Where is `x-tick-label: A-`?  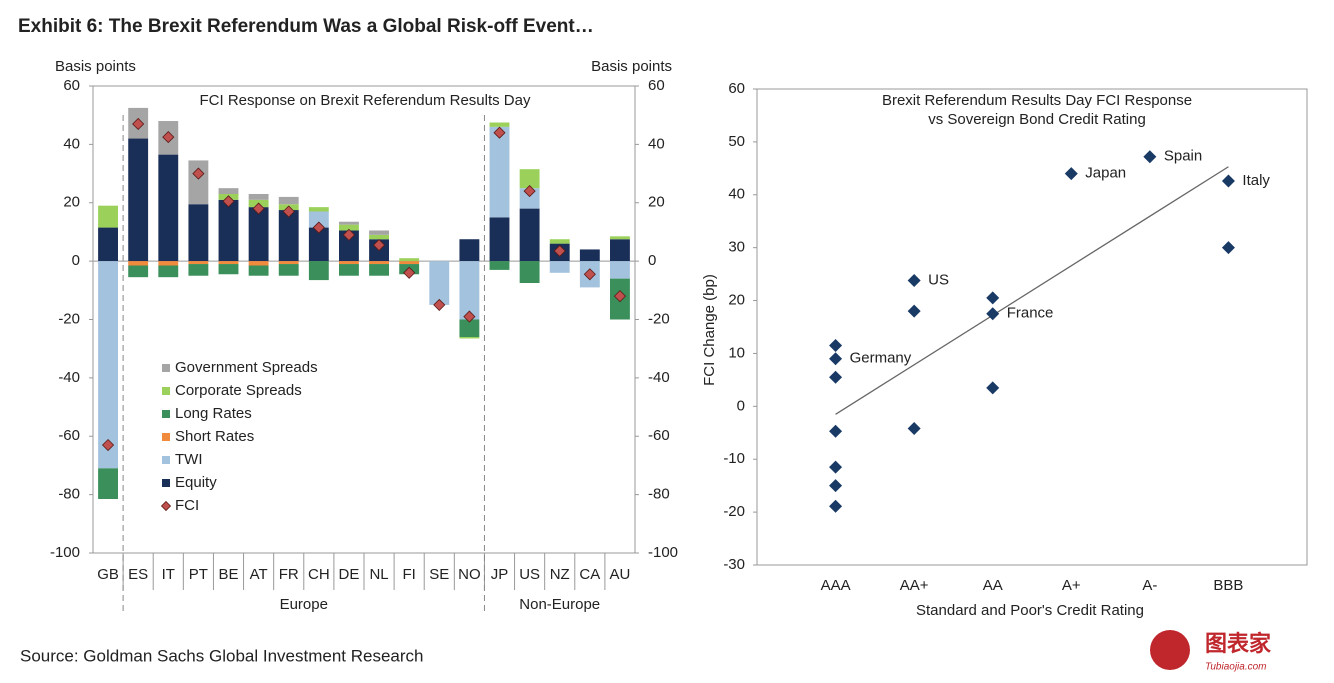
x-tick-label: A- is located at coordinates (1149, 585).